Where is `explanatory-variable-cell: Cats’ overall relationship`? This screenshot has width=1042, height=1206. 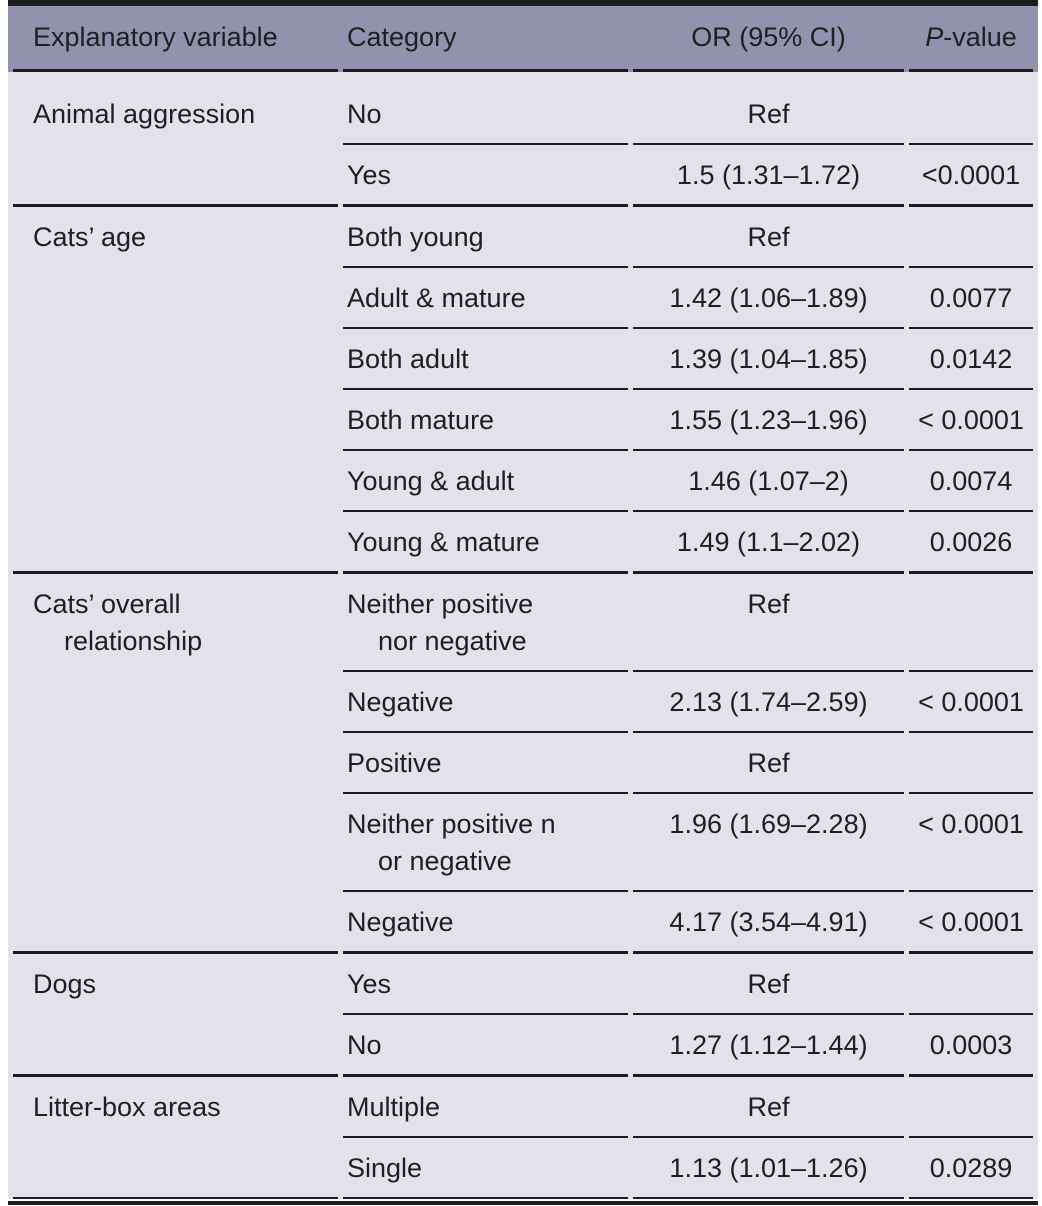
explanatory-variable-cell: Cats’ overall relationship is located at coordinates (118, 622).